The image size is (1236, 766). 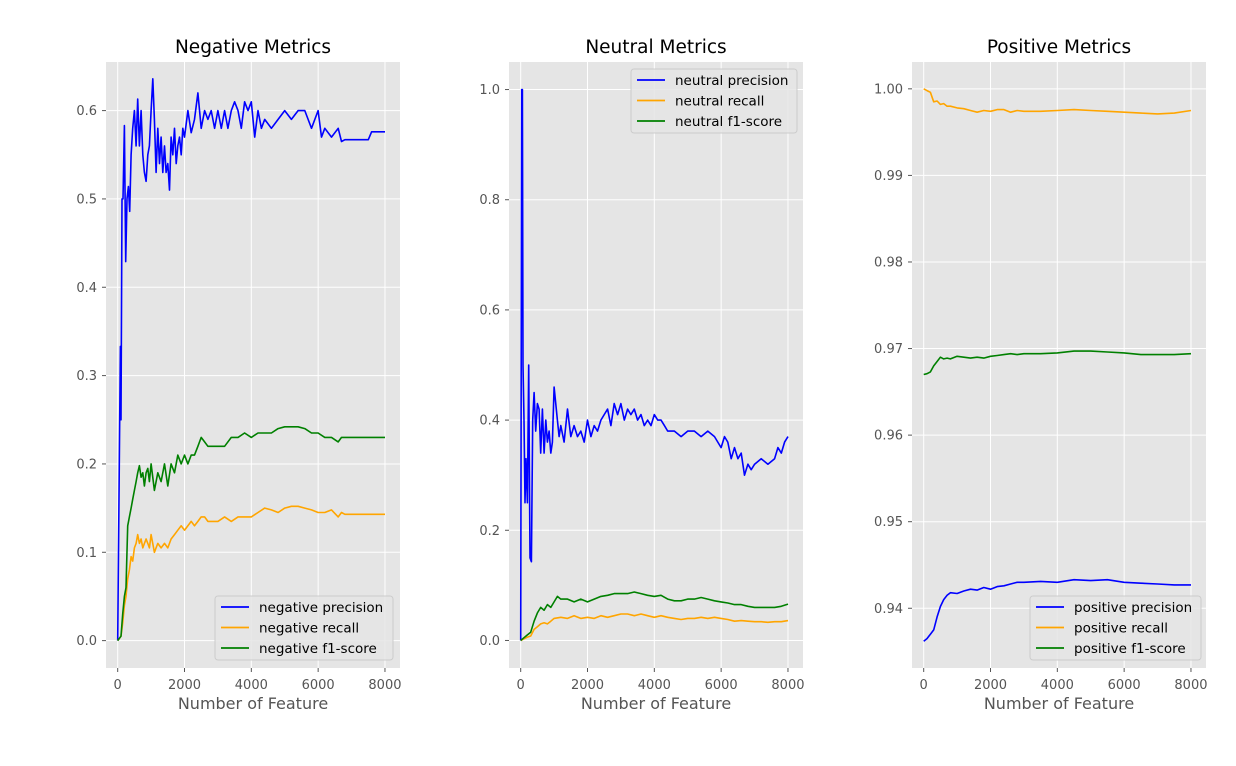 I want to click on series-line-positive-precision, so click(x=1057, y=610).